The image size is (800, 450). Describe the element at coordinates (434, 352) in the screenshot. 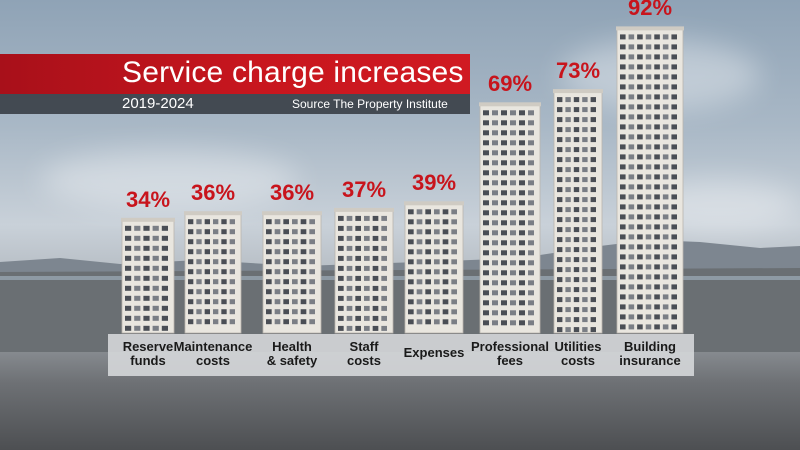

I see `category-label-5: Expenses` at that location.